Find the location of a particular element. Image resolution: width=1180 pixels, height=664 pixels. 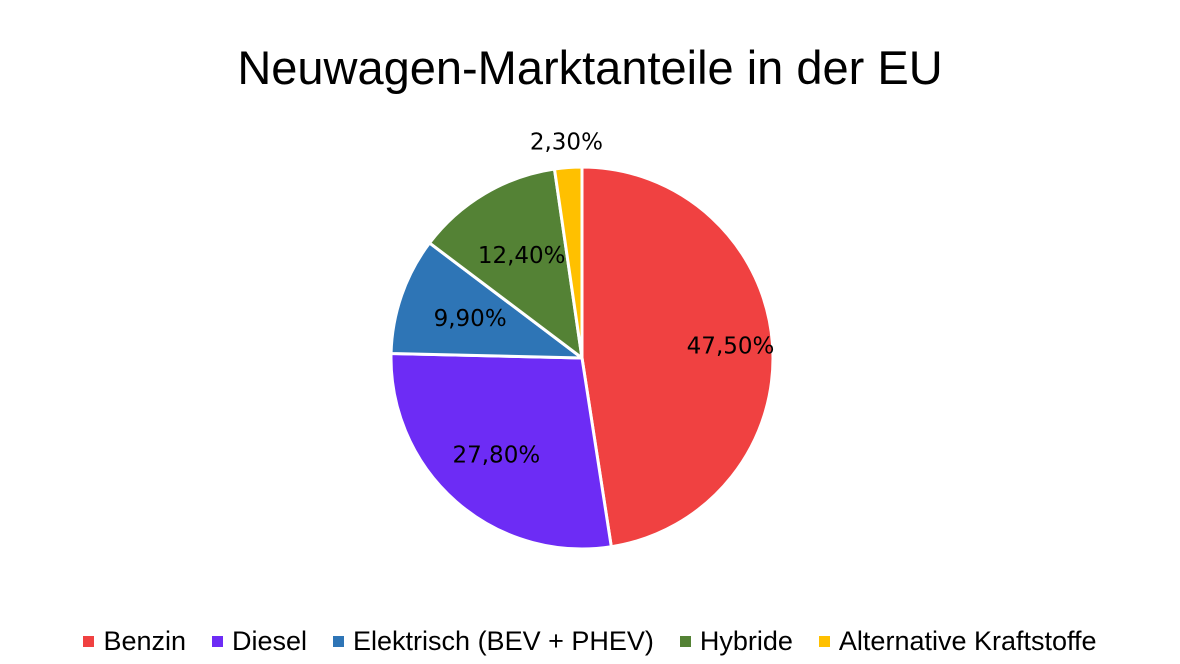

legend-label: Elektrisch (BEV + PHEV) is located at coordinates (503, 641).